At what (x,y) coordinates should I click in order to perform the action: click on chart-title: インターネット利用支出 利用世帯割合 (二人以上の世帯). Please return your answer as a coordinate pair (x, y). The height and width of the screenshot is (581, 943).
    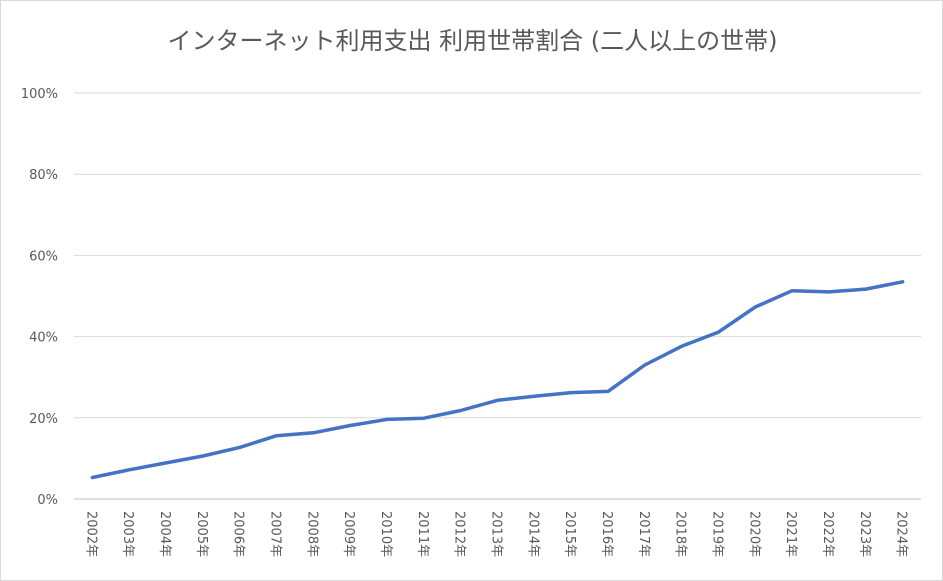
    Looking at the image, I should click on (472, 41).